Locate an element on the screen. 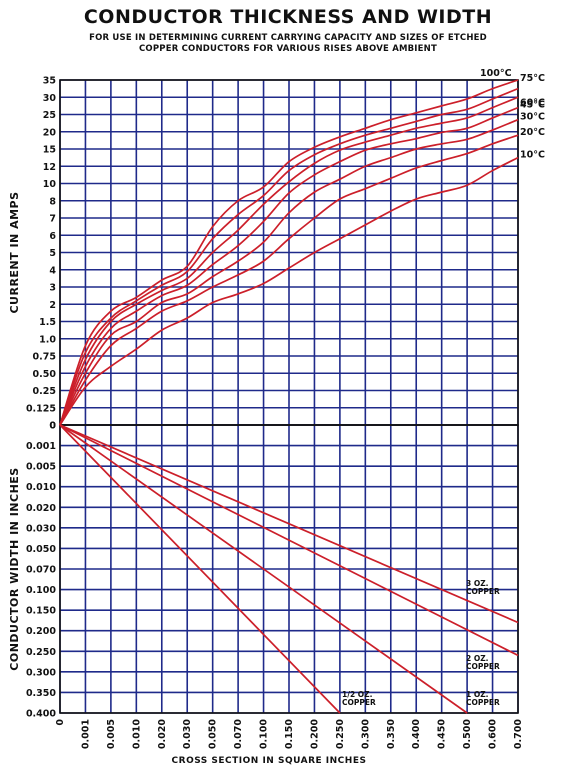  copper-weight-label: 3 OZ. is located at coordinates (477, 583).